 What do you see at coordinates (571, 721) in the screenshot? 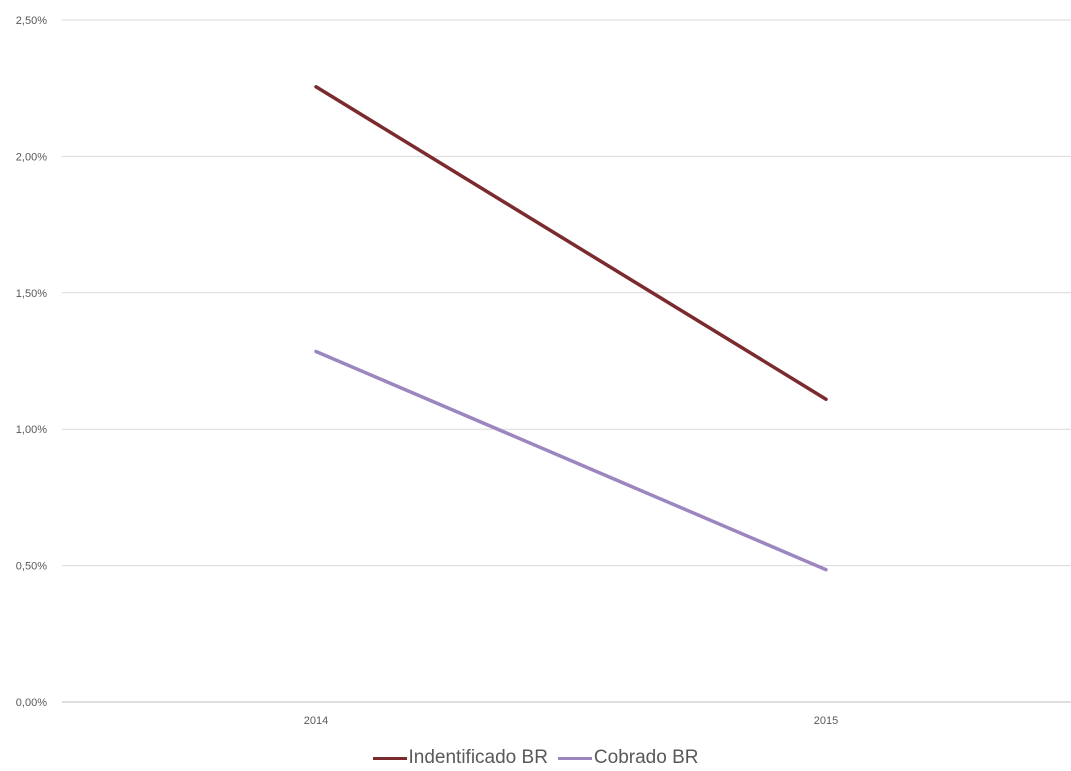
I see `x-axis-tick-labels: 2014 2015` at bounding box center [571, 721].